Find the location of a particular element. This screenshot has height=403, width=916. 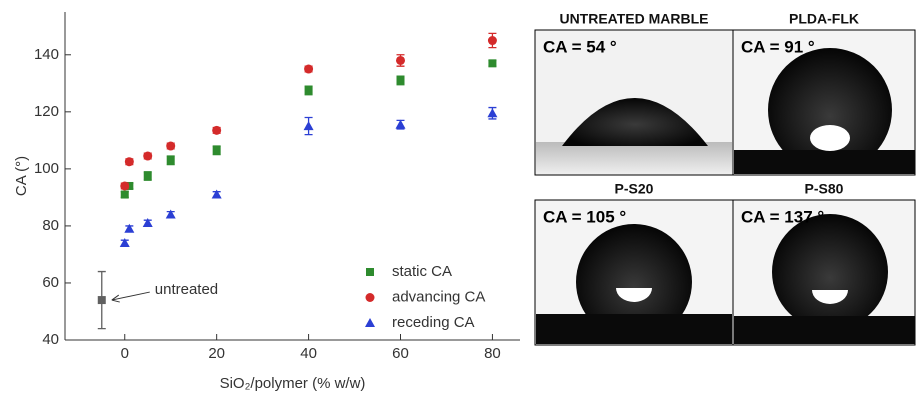

y-tick-label: 60 is located at coordinates (50, 282).